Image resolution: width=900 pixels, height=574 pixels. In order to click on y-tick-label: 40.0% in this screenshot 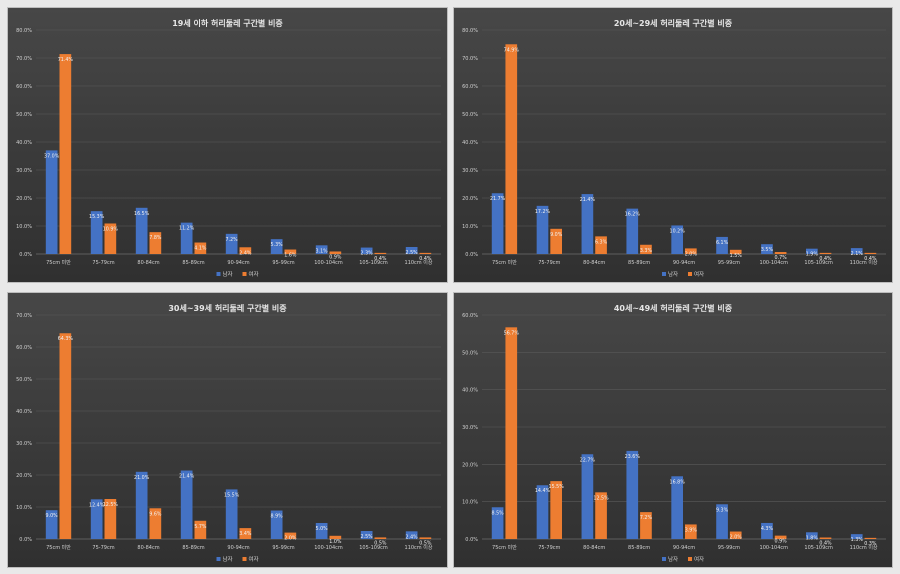, I will do `click(24, 412)`.